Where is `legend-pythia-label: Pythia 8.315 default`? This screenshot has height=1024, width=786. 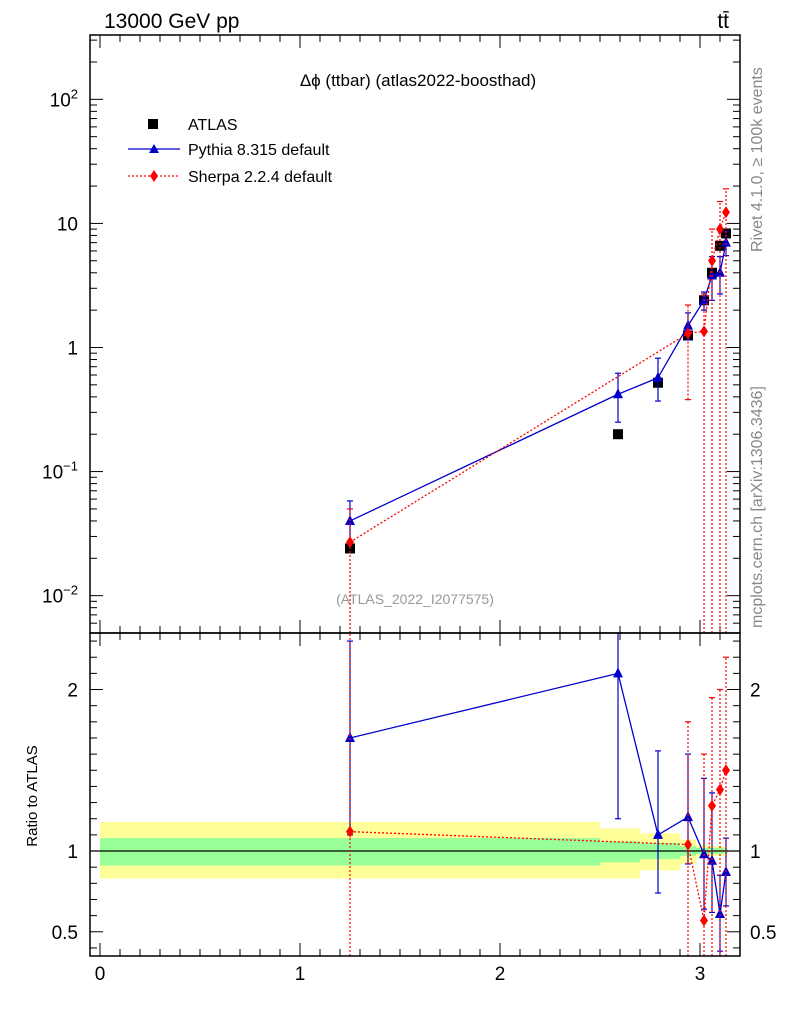
legend-pythia-label: Pythia 8.315 default is located at coordinates (259, 150).